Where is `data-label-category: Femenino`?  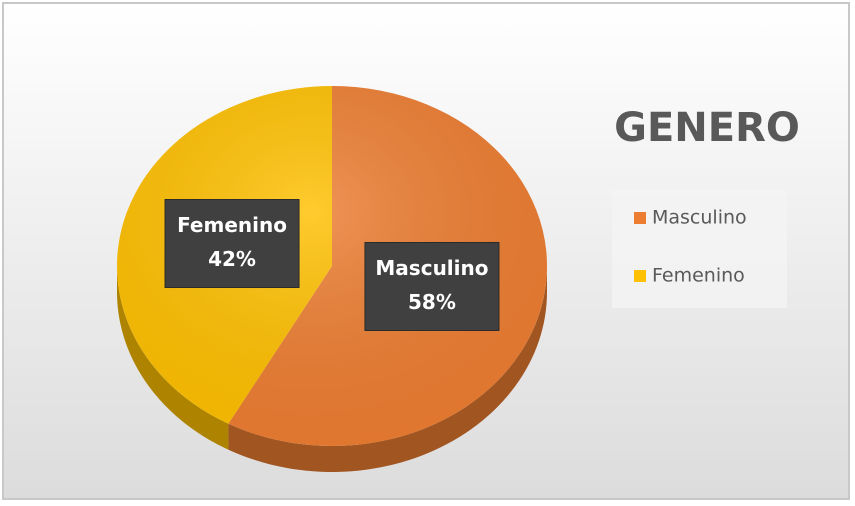
data-label-category: Femenino is located at coordinates (232, 225).